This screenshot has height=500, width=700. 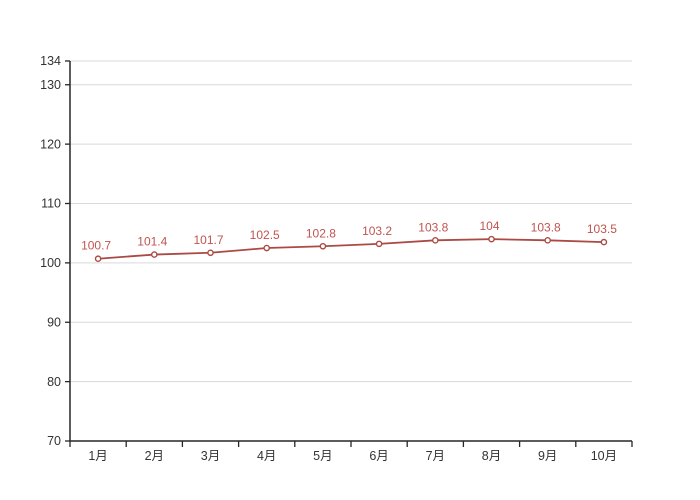 What do you see at coordinates (321, 233) in the screenshot?
I see `data-point-label: 102.8` at bounding box center [321, 233].